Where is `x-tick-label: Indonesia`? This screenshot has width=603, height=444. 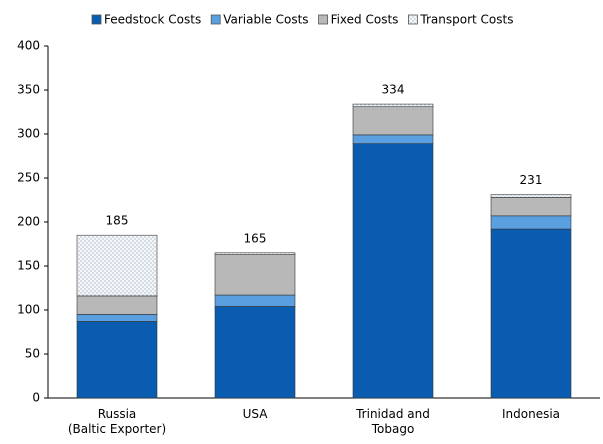
x-tick-label: Indonesia is located at coordinates (531, 414).